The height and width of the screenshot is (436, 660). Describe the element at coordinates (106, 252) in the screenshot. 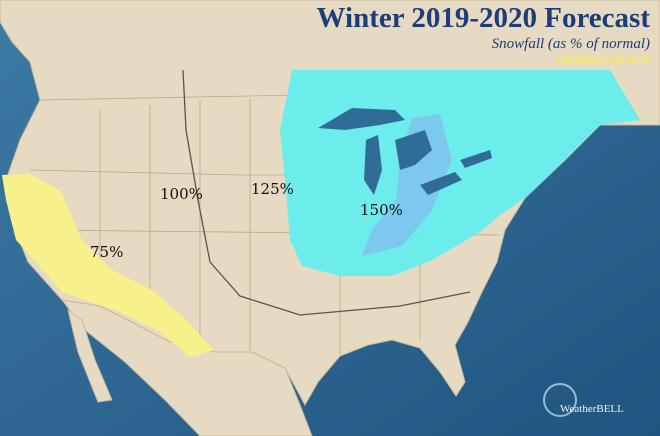

I see `zone-label: 75%` at that location.